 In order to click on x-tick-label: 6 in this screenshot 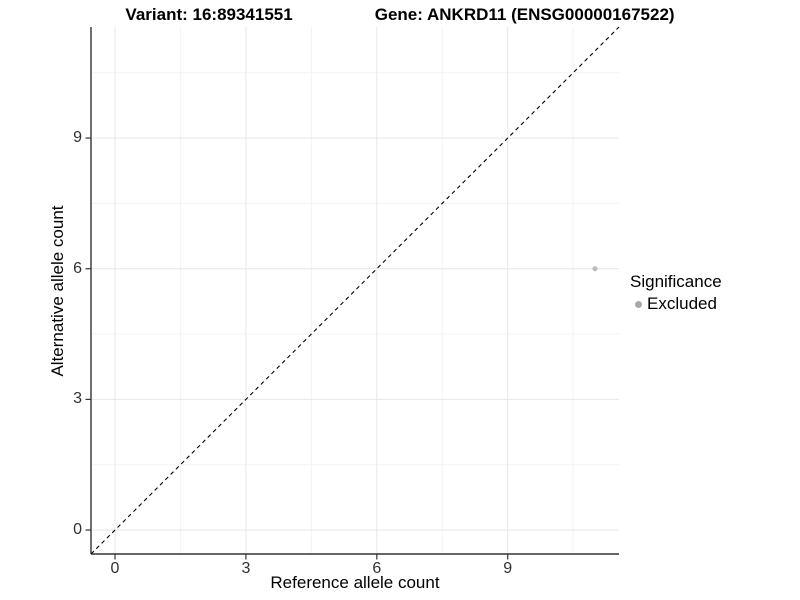, I will do `click(377, 568)`.